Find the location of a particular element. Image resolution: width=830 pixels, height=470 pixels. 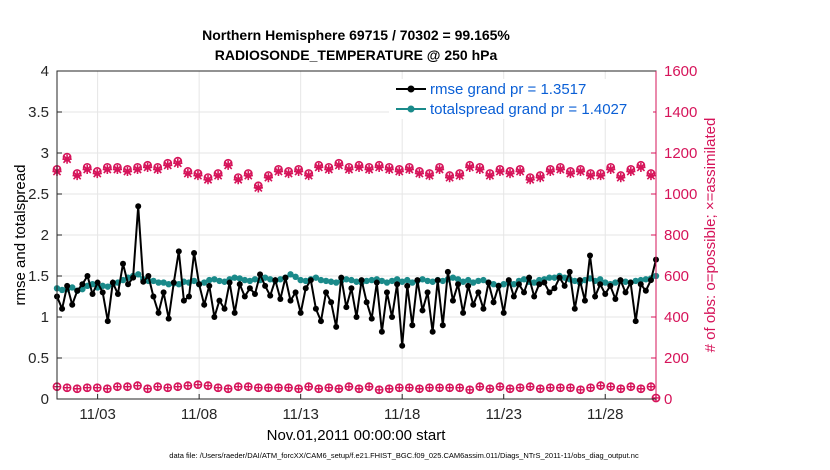

x-tick-label: 11/23 is located at coordinates (503, 414).